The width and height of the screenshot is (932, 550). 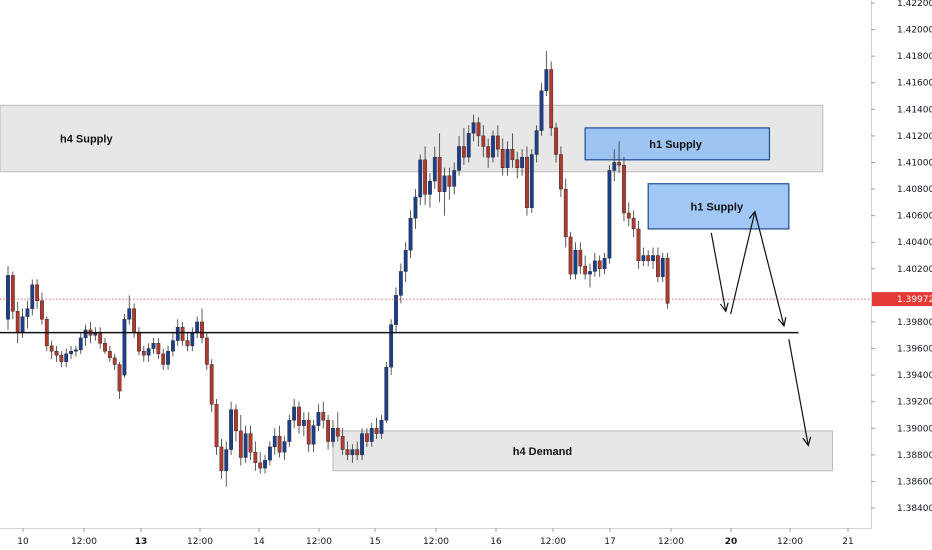 I want to click on price-tick-label: 1.41400, so click(x=914, y=110).